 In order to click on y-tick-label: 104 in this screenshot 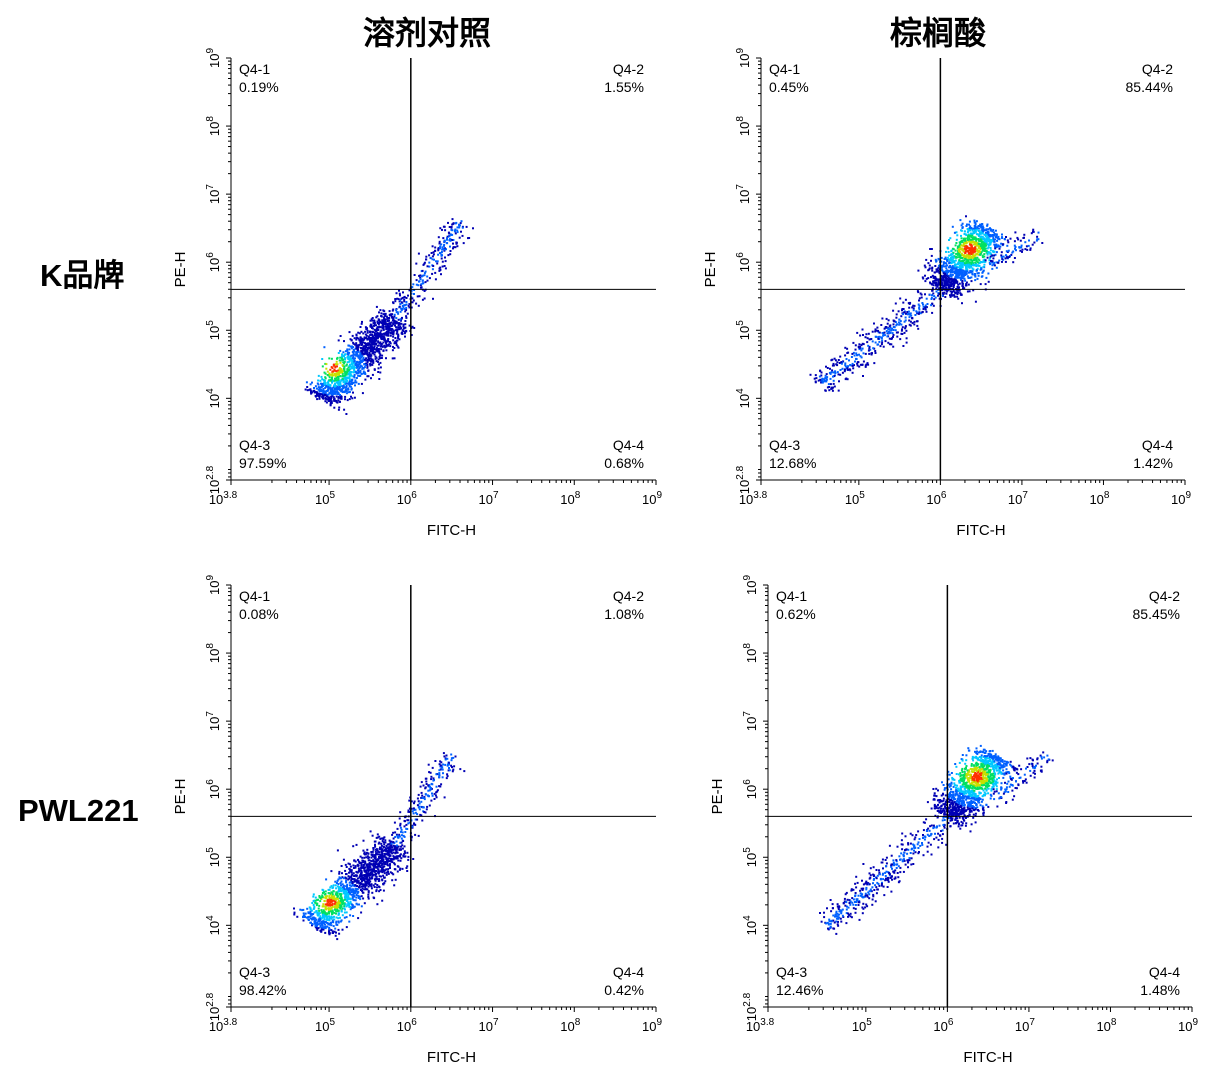, I will do `click(213, 398)`.